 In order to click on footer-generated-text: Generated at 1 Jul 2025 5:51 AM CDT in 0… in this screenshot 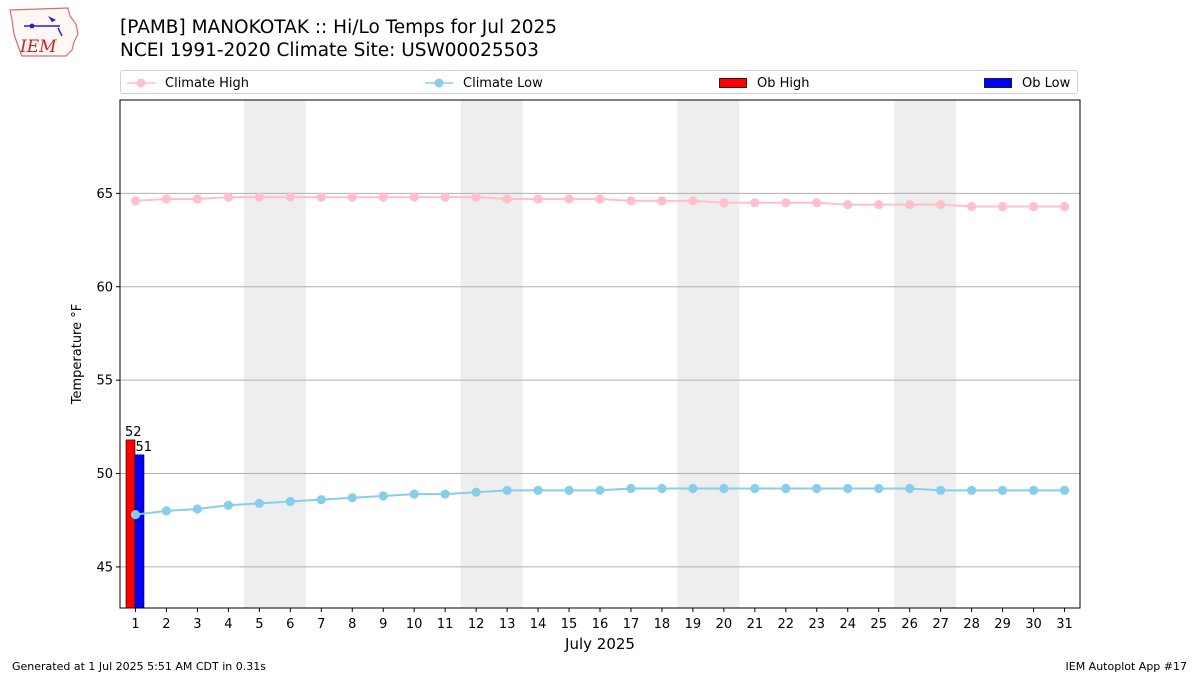, I will do `click(139, 666)`.